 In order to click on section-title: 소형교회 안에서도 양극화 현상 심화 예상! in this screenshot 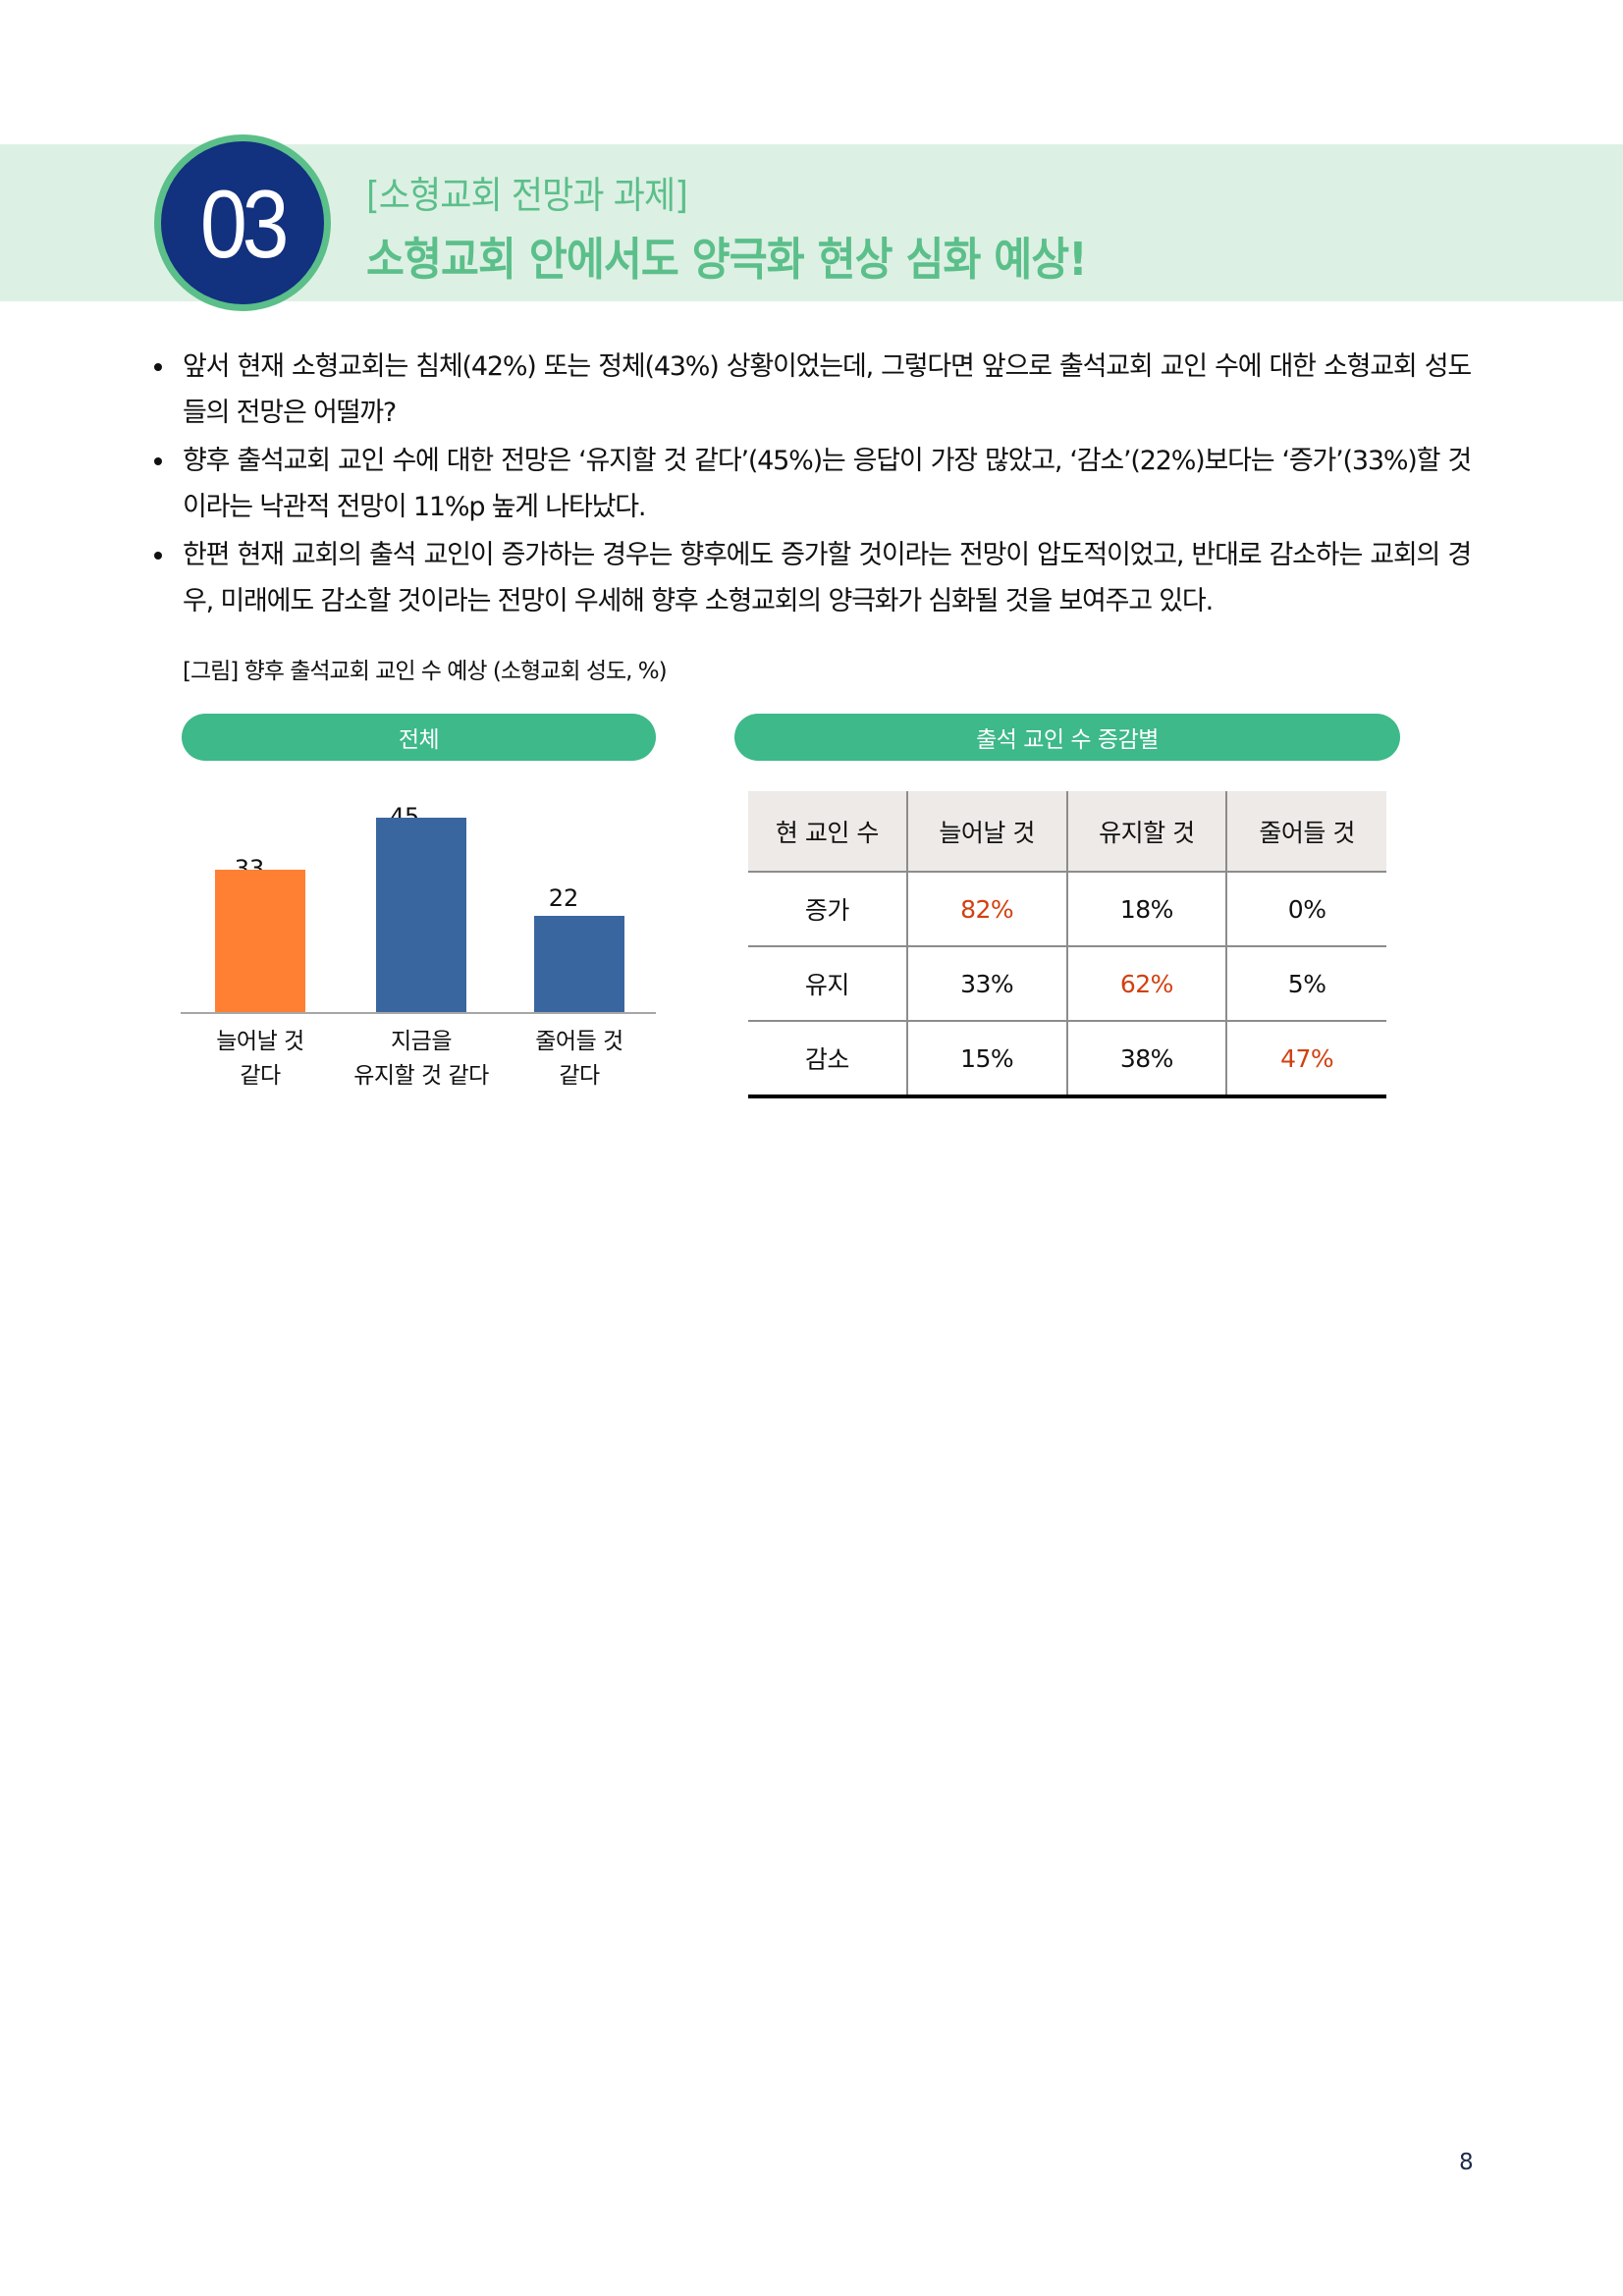, I will do `click(727, 259)`.